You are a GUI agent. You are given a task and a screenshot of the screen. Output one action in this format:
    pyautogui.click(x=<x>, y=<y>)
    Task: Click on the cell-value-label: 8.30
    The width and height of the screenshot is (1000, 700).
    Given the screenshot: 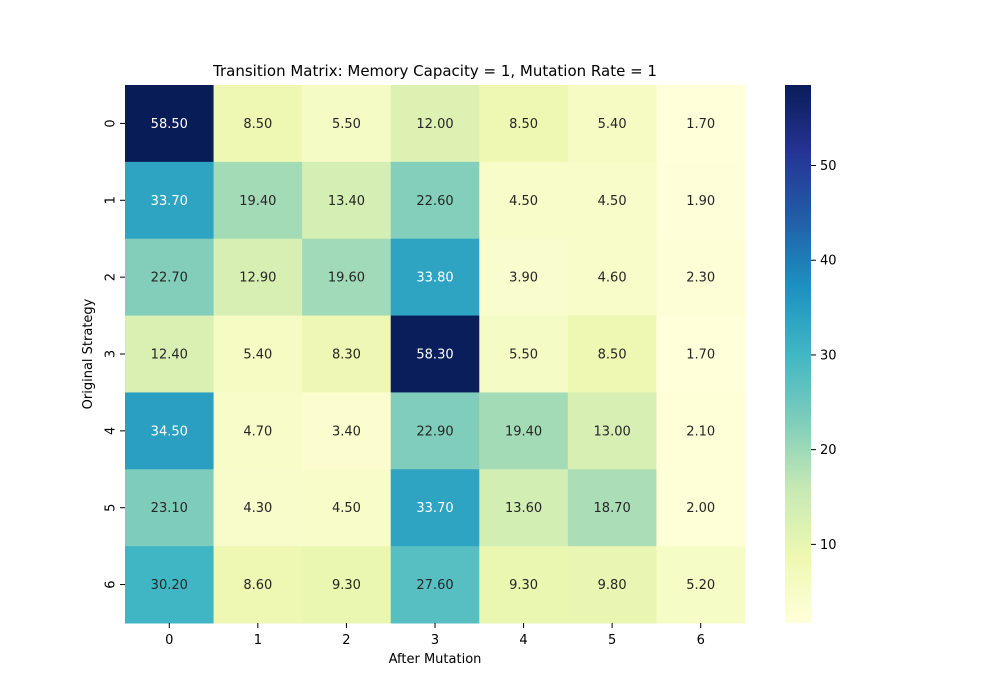 What is the action you would take?
    pyautogui.click(x=346, y=355)
    